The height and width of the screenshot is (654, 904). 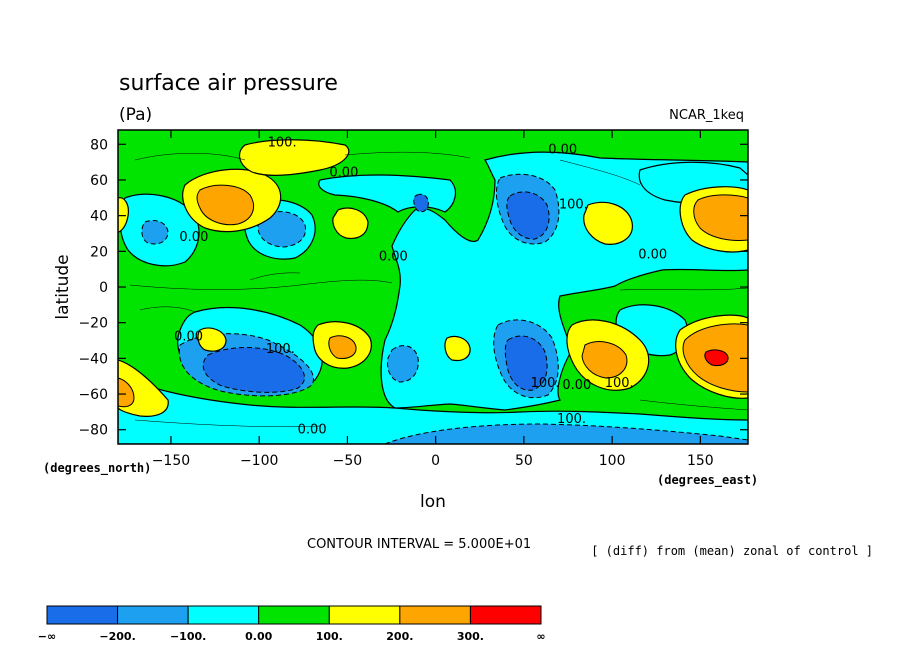 I want to click on color-legend, so click(x=294, y=615).